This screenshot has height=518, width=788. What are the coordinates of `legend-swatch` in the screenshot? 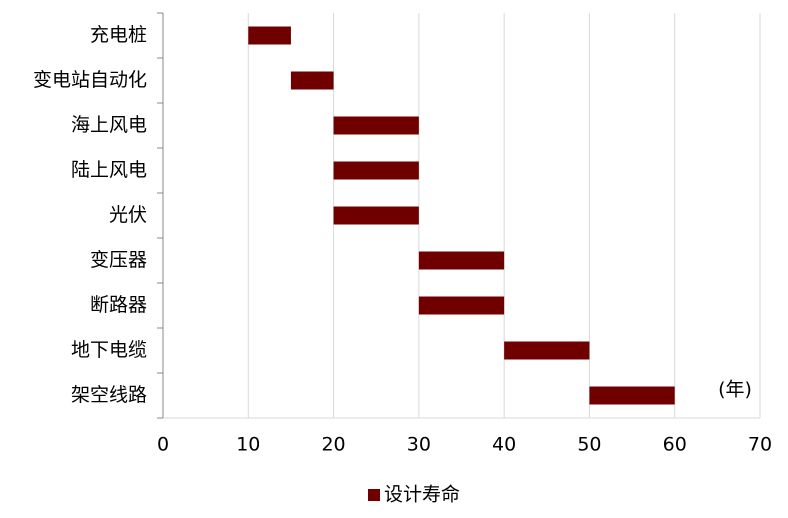 It's located at (374, 495).